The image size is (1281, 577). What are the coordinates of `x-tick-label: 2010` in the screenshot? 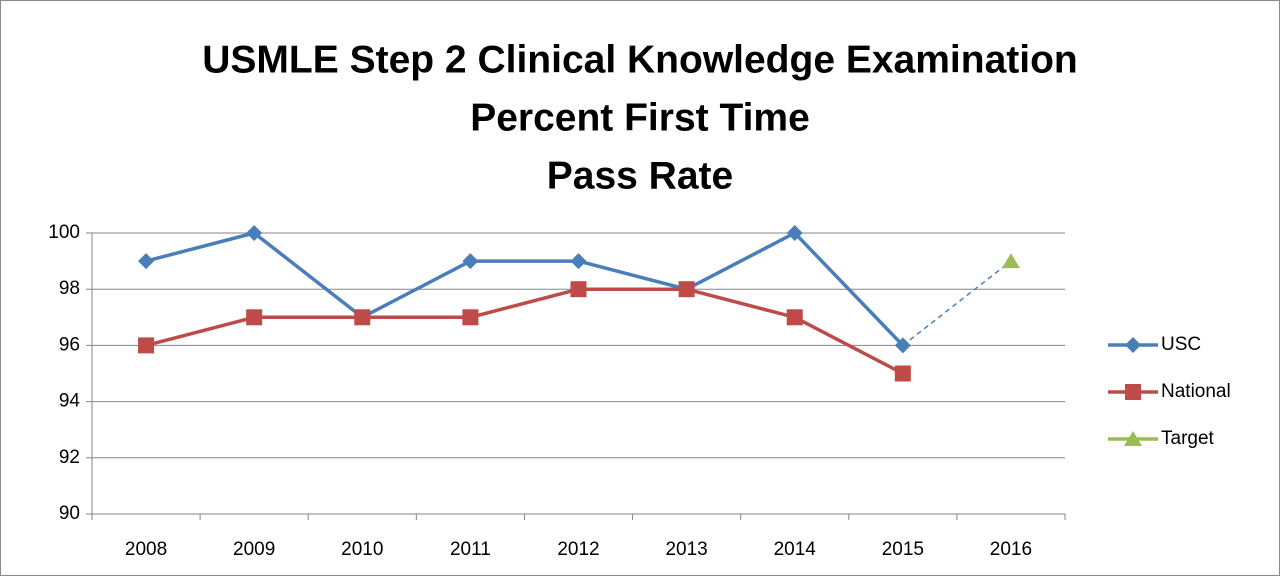 It's located at (362, 549).